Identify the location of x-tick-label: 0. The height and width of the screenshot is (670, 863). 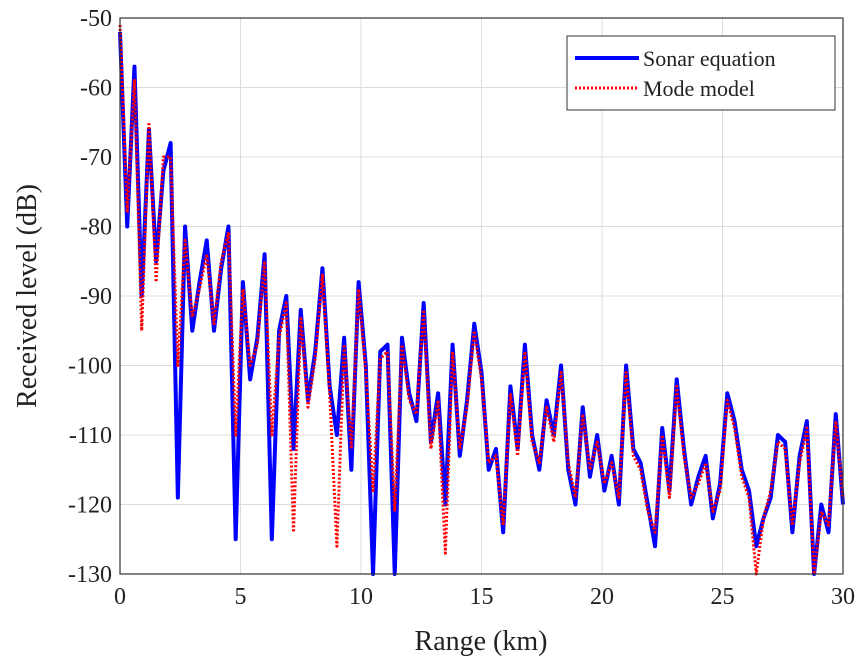
(120, 597).